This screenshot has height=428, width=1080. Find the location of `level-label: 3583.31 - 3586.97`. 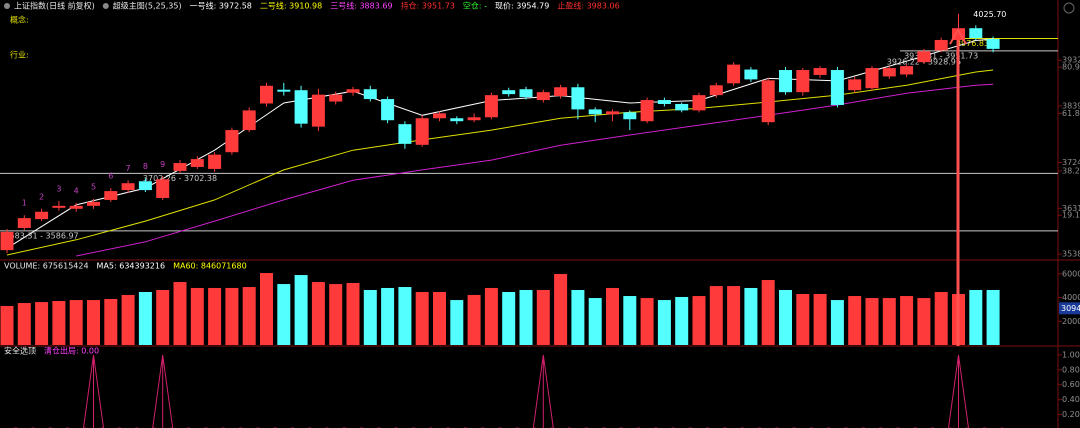

level-label: 3583.31 - 3586.97 is located at coordinates (42, 235).